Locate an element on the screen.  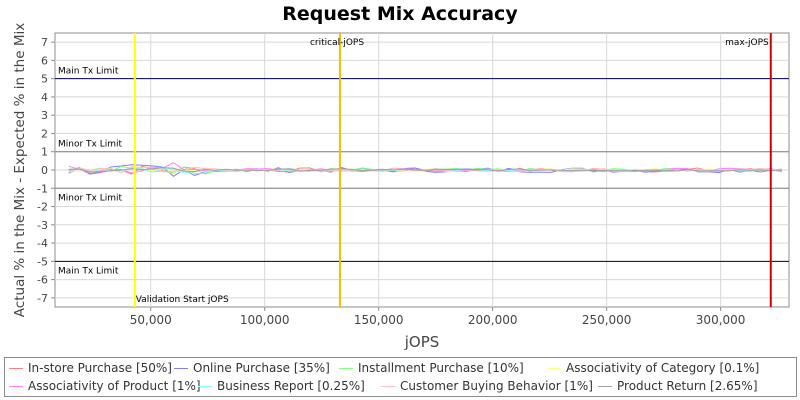
legend-label: Associativity of Category [0.1%] is located at coordinates (663, 368).